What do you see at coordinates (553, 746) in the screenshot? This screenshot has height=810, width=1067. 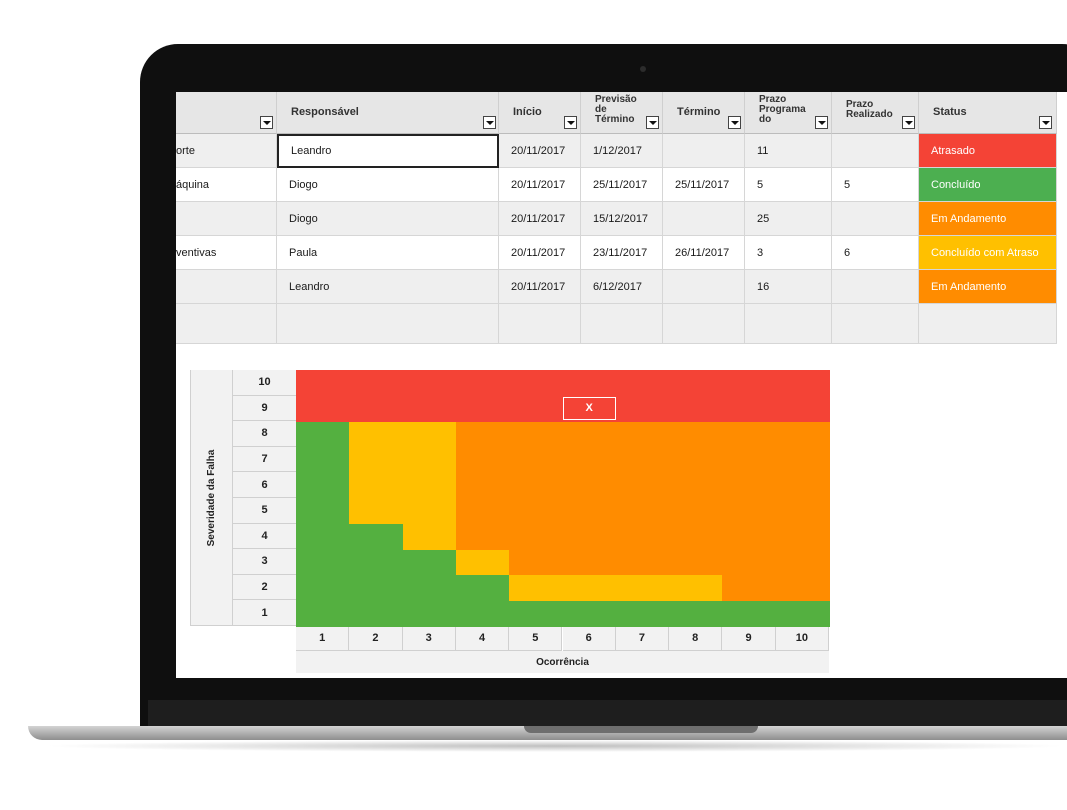 I see `laptop-shadow` at bounding box center [553, 746].